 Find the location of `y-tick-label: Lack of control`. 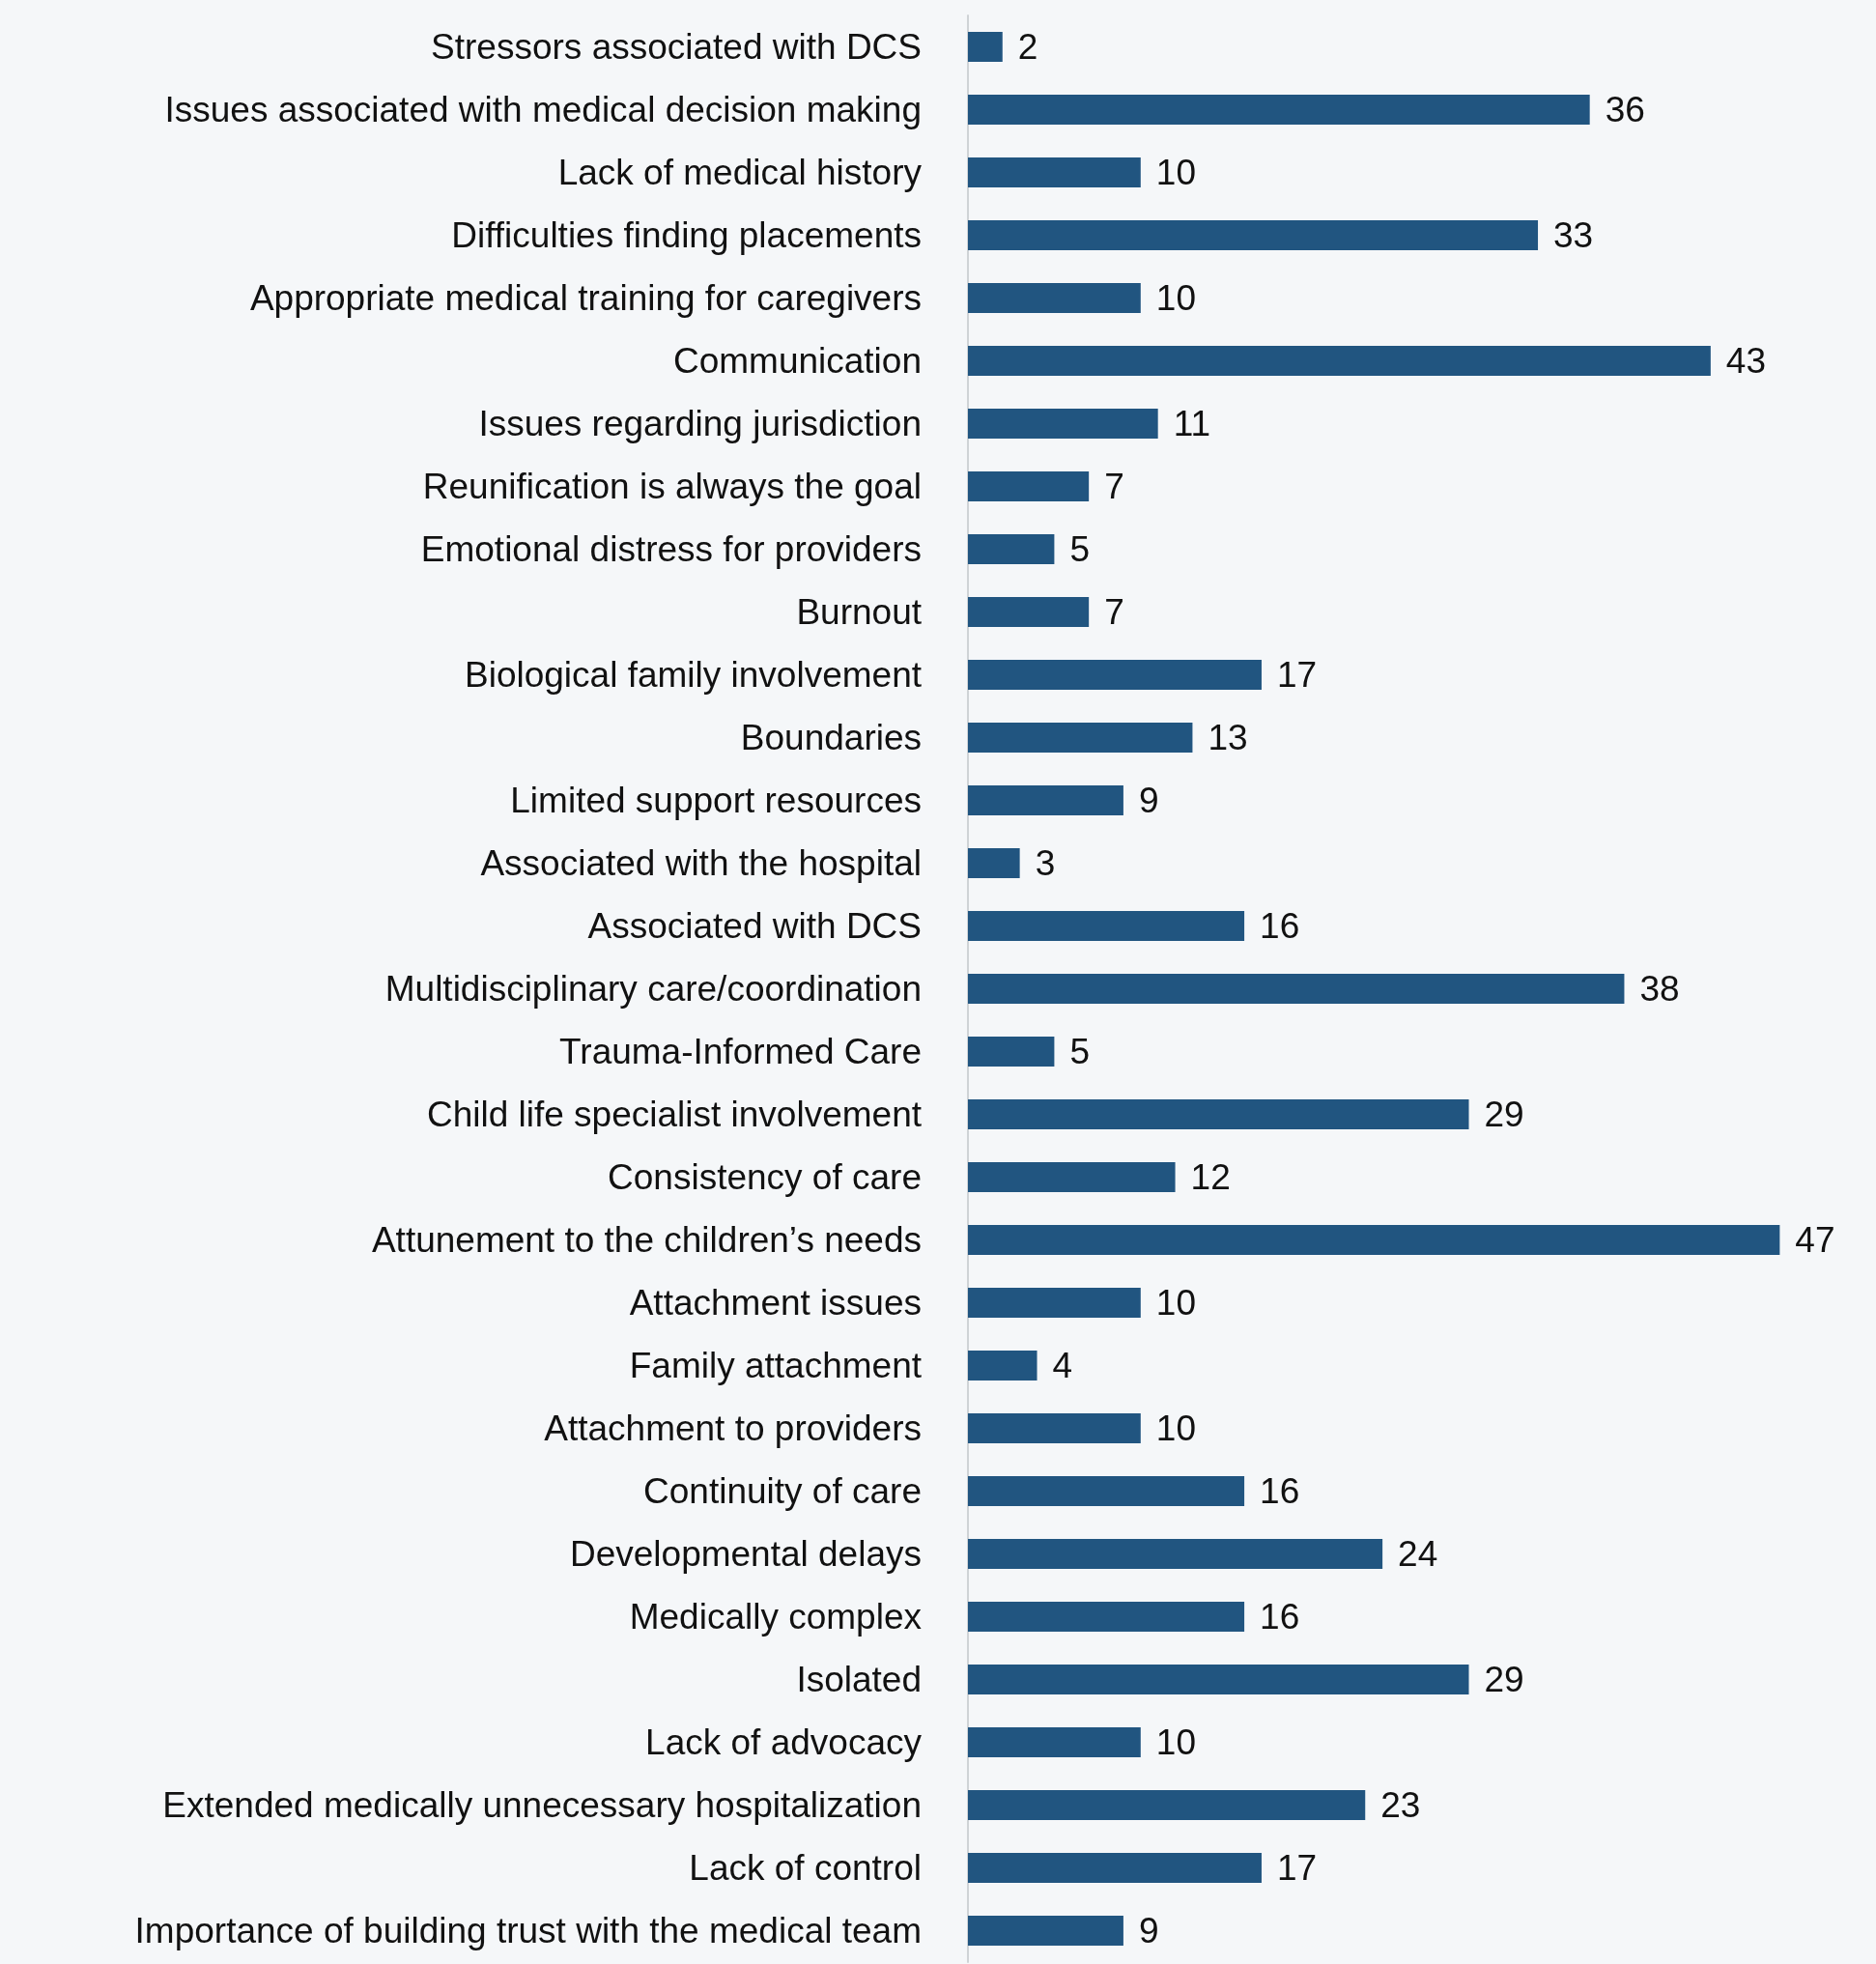

y-tick-label: Lack of control is located at coordinates (805, 1868).